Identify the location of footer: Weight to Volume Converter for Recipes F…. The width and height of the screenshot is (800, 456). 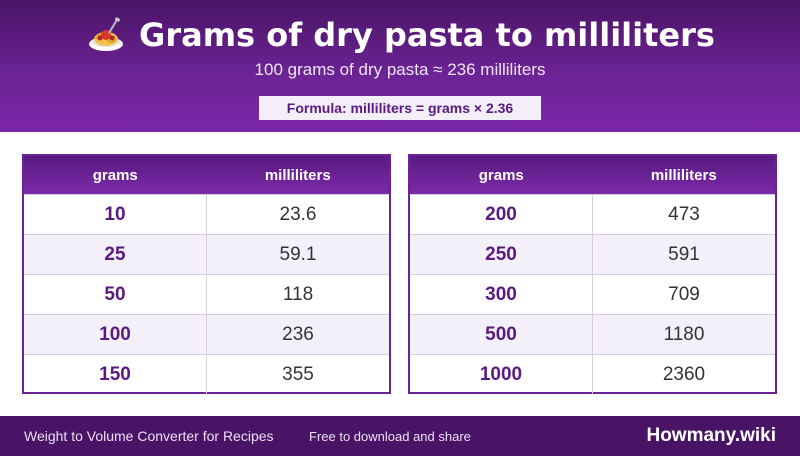
(400, 436).